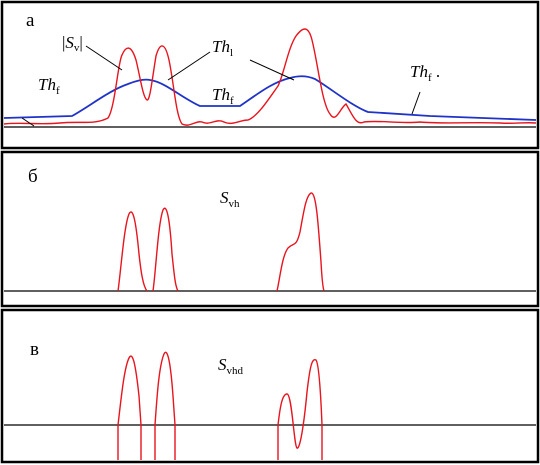  Describe the element at coordinates (189, 66) in the screenshot. I see `thl-leader-line-left` at that location.